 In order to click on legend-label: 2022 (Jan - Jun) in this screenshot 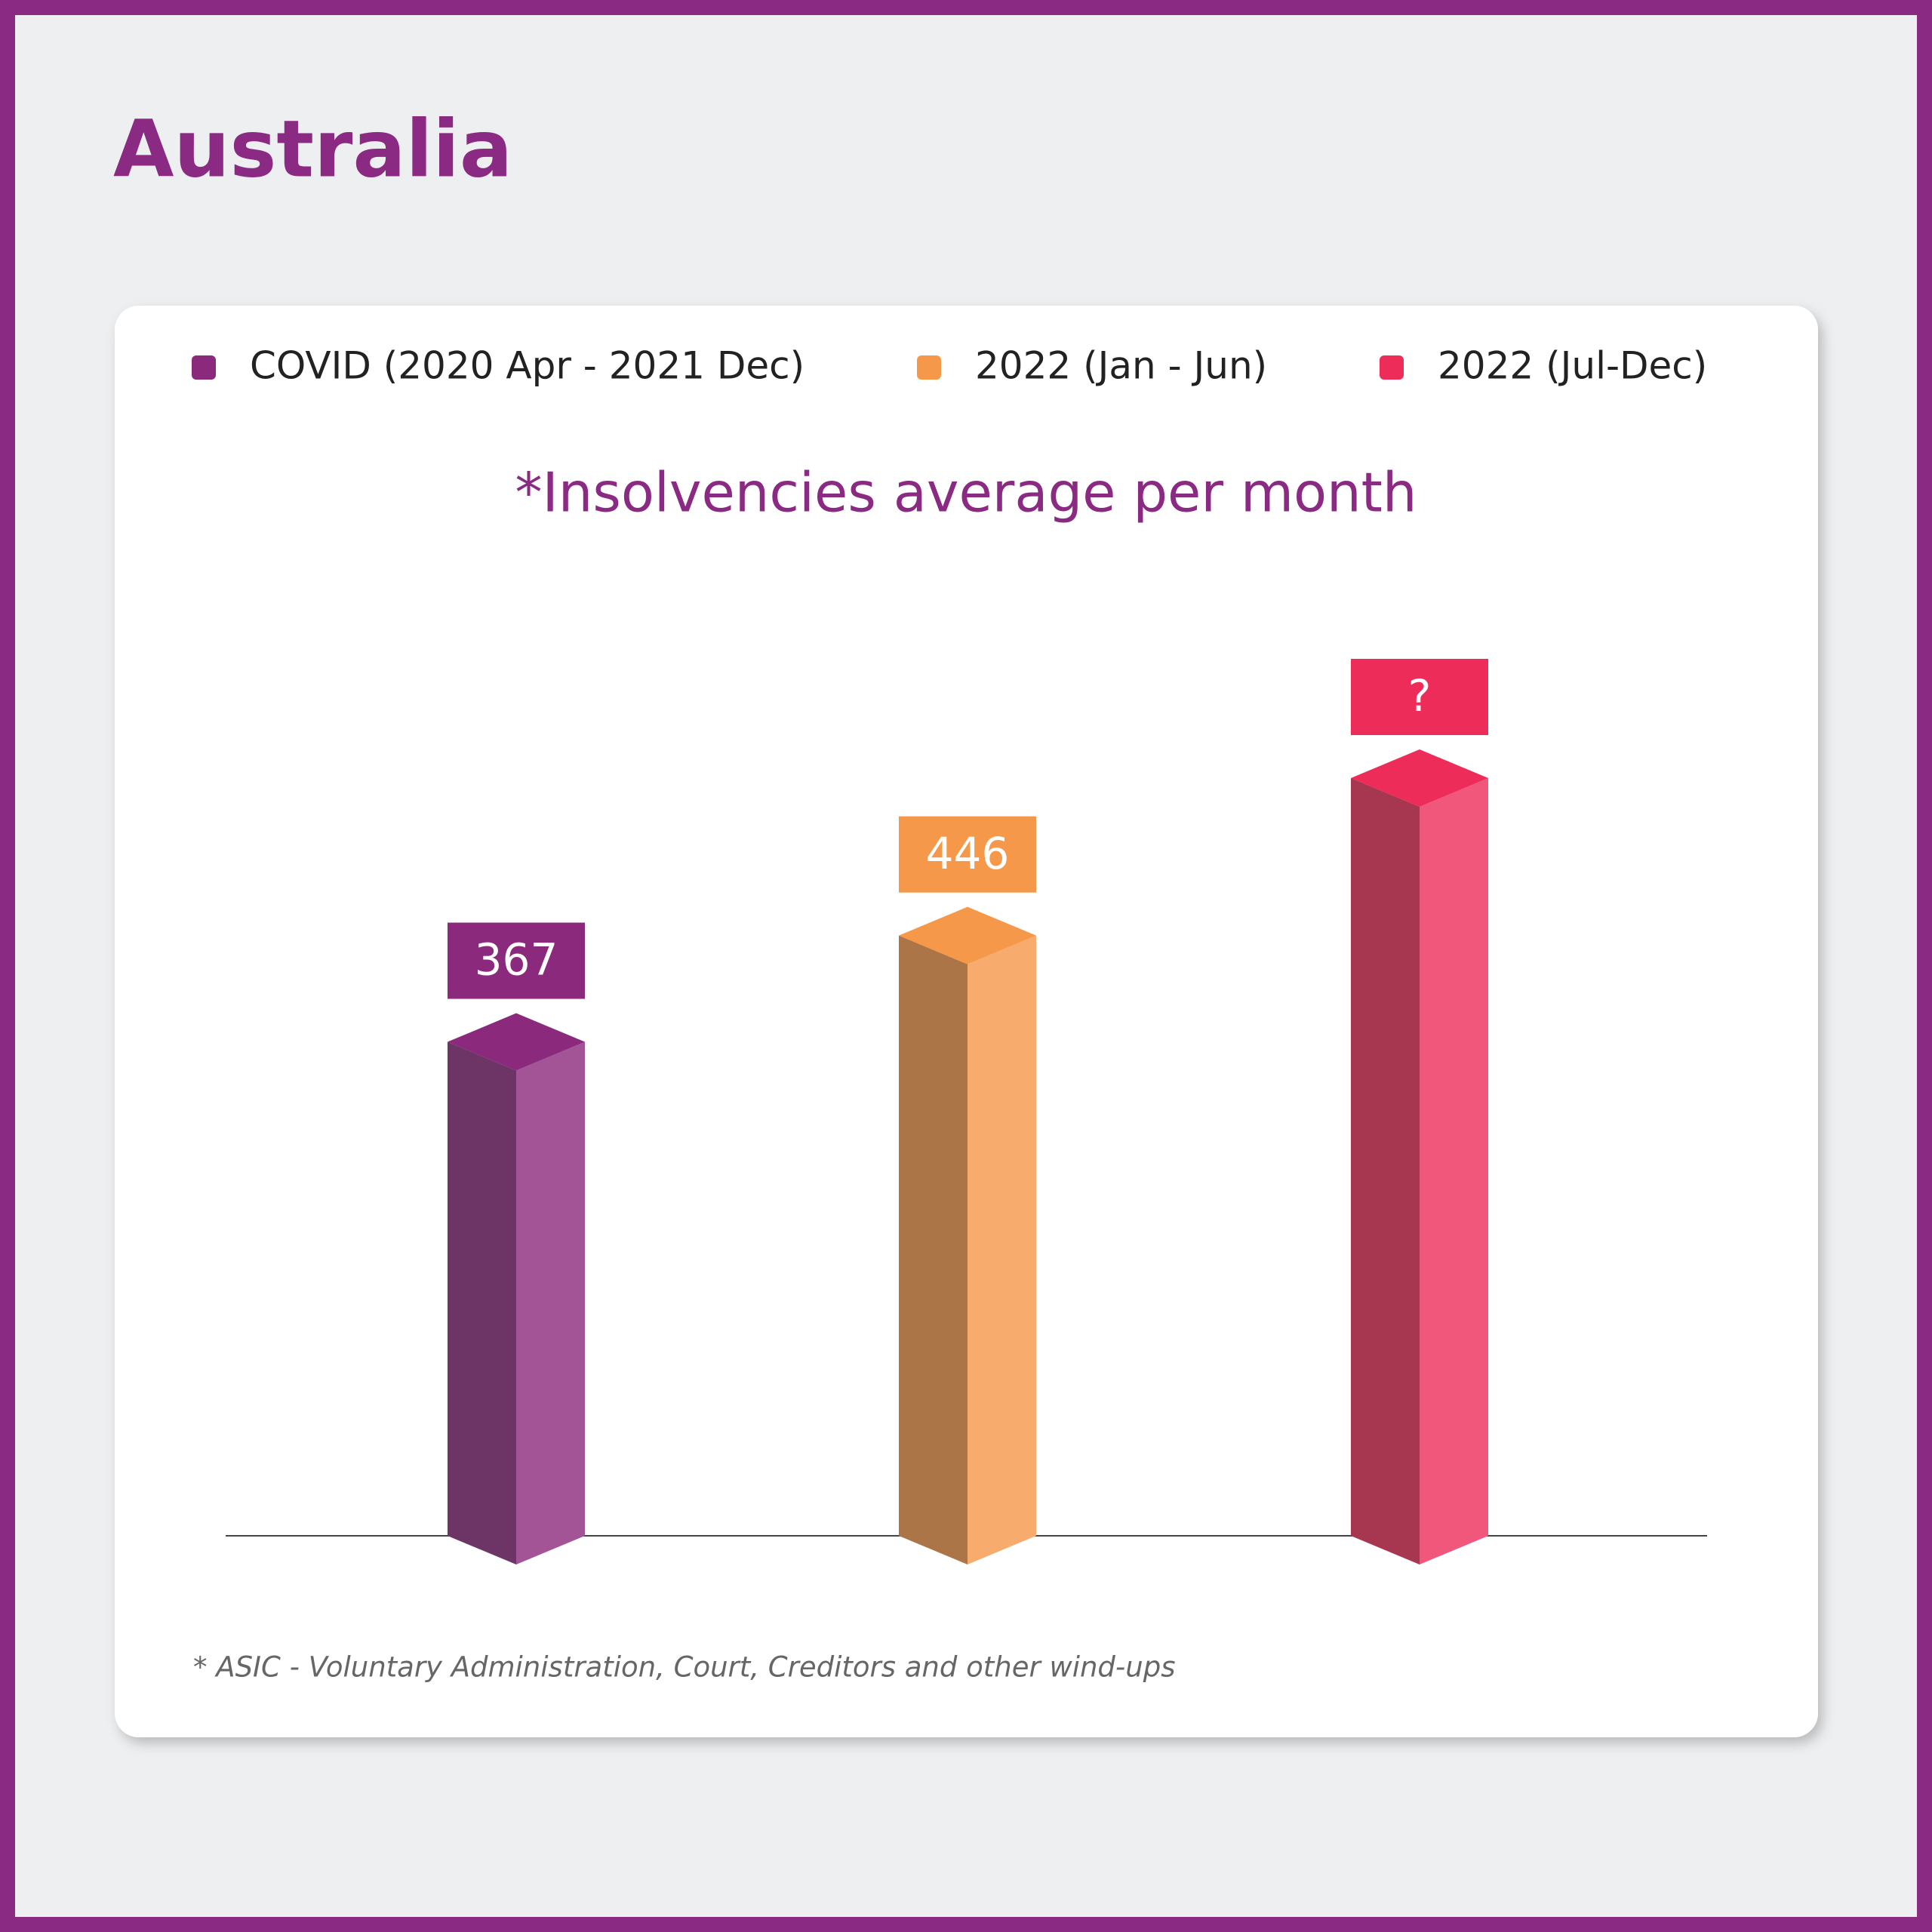, I will do `click(1121, 366)`.